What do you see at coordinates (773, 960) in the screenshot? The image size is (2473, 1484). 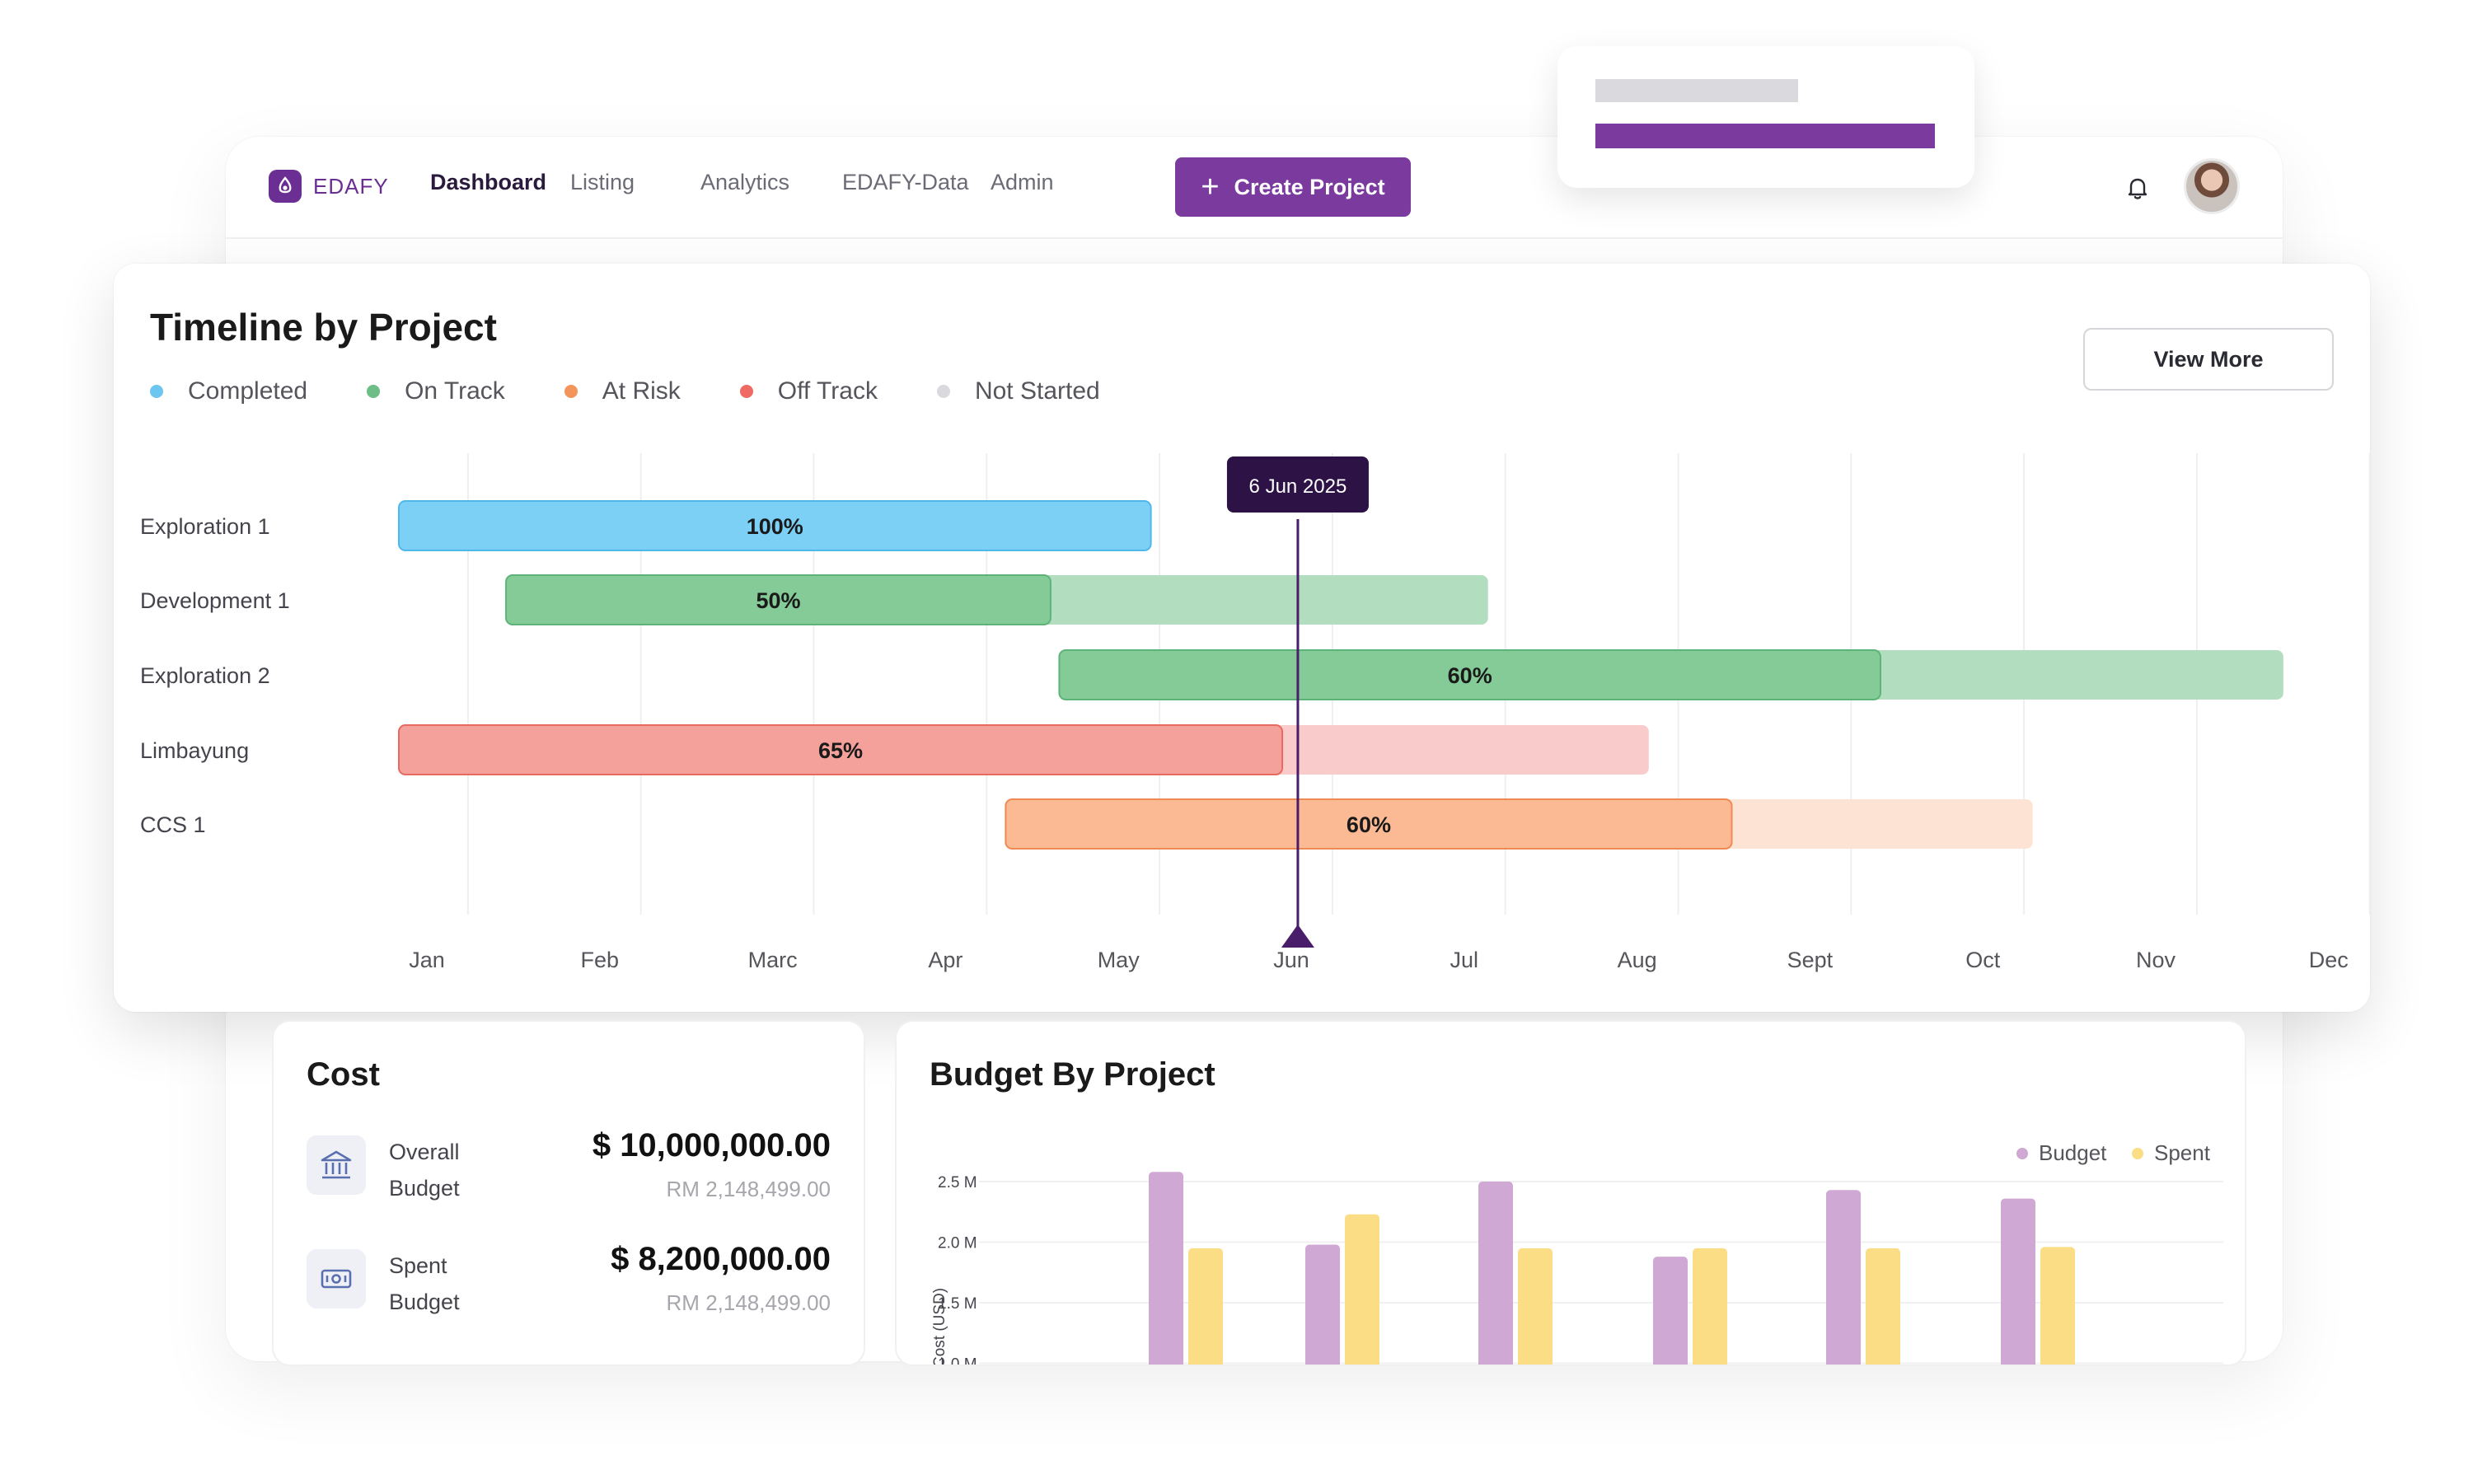 I see `gantt-month-label: Marc` at bounding box center [773, 960].